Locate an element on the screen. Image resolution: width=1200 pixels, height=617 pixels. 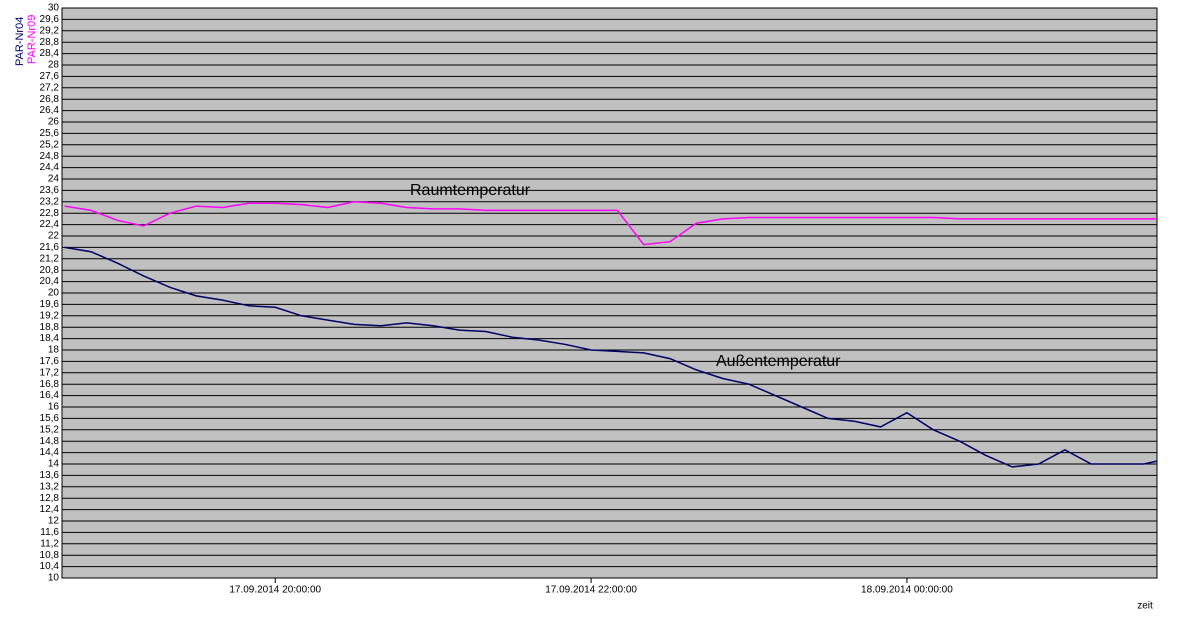
y-tick-label: 26,8 is located at coordinates (50, 99).